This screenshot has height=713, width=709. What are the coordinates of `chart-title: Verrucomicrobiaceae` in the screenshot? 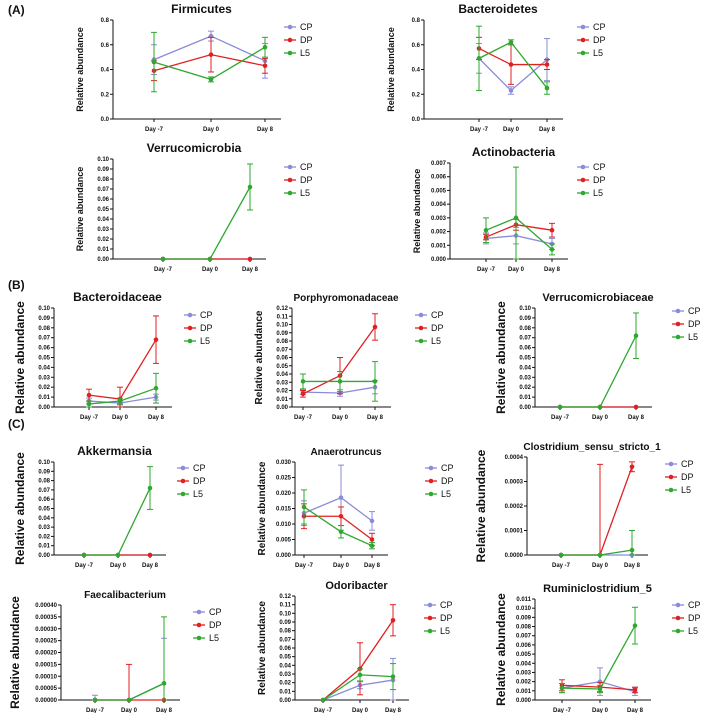 It's located at (597, 298).